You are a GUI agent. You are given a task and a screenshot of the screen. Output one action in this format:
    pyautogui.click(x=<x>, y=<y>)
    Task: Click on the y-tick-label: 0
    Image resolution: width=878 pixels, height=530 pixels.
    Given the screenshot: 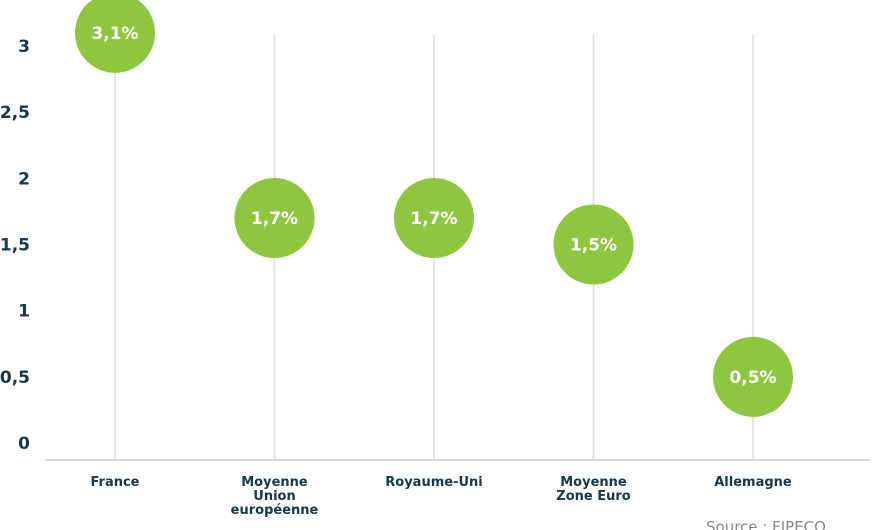 What is the action you would take?
    pyautogui.click(x=24, y=444)
    